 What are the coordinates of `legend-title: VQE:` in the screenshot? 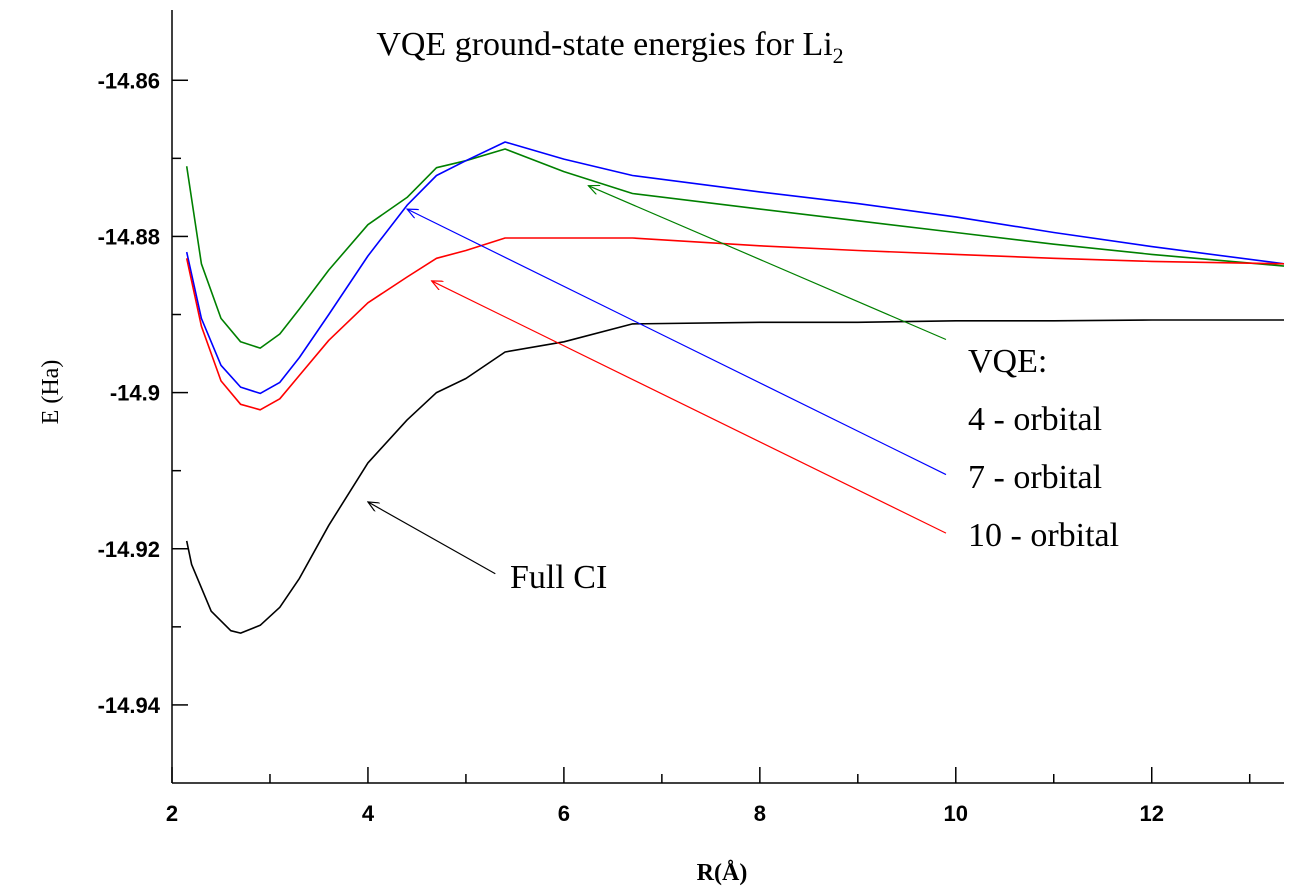 It's located at (1007, 361).